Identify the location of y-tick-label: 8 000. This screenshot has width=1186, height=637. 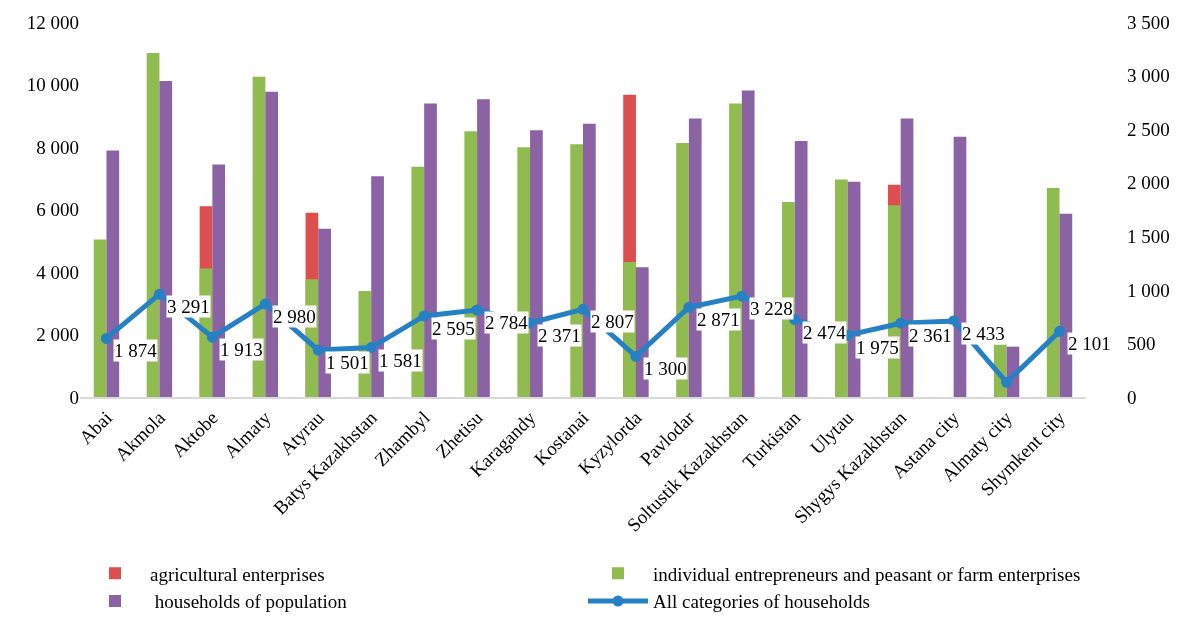
(57, 147).